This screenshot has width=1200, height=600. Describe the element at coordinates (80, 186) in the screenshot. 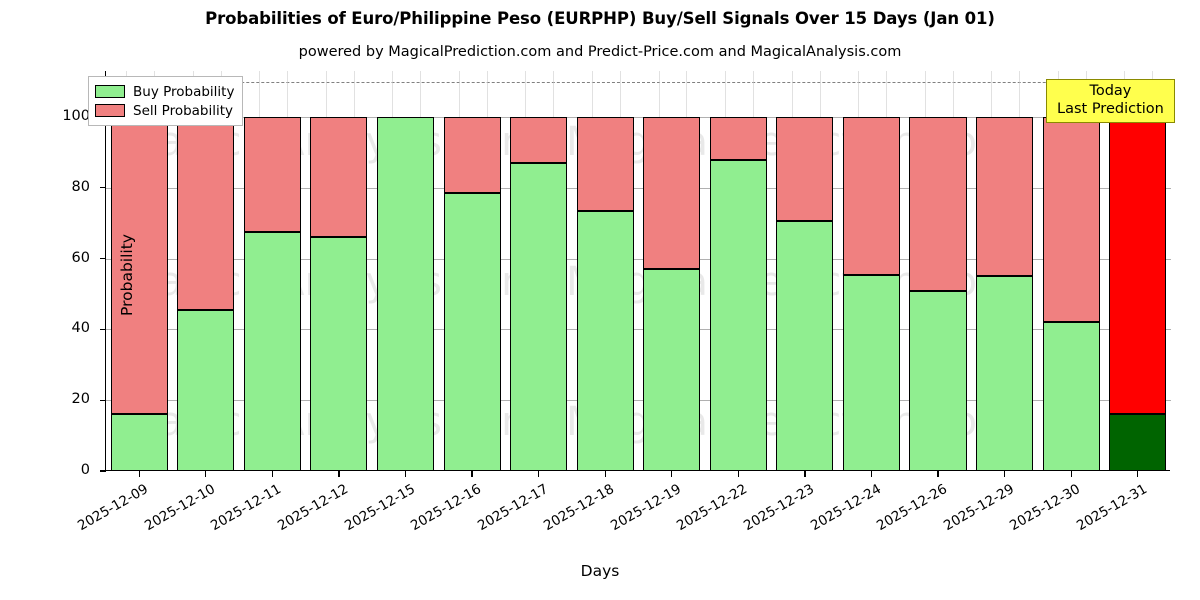

I see `y-tick-label: 80` at that location.